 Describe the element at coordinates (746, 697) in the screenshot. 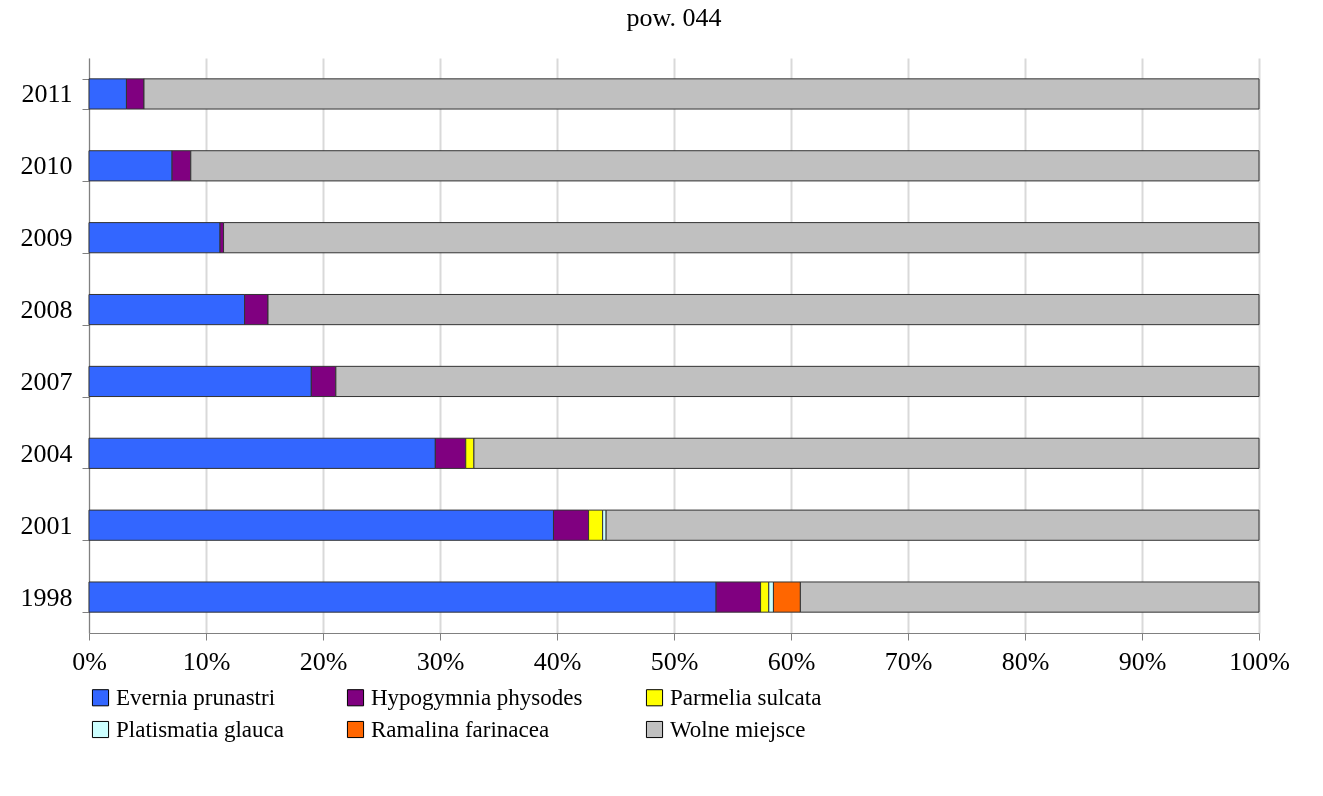

I see `legend-label: Parmelia sulcata` at that location.